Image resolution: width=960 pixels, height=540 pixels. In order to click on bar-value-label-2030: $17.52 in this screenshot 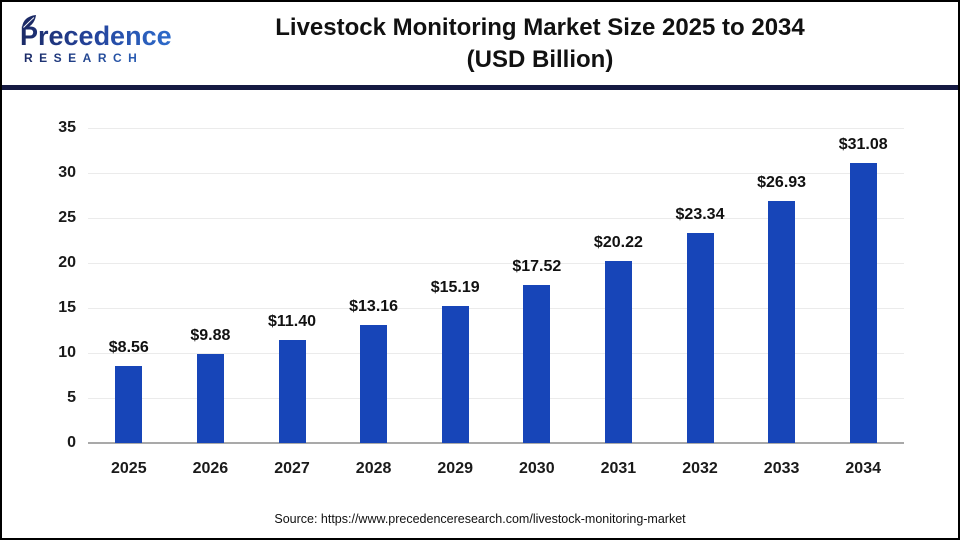, I will do `click(537, 266)`.